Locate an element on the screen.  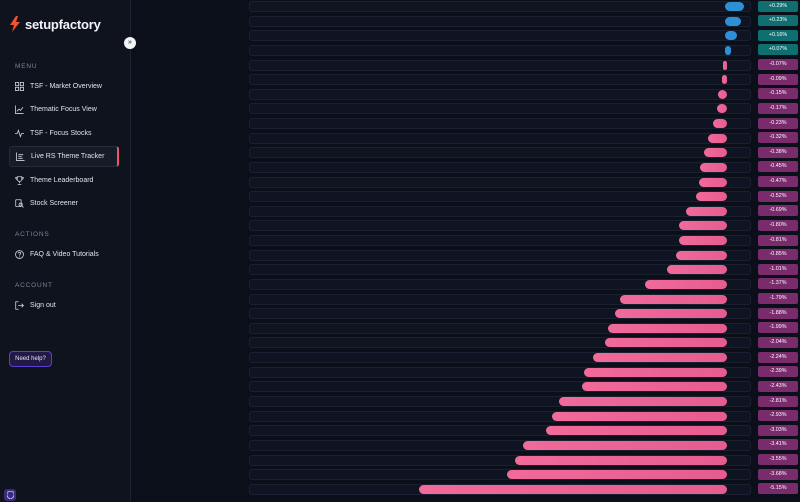
value-badge: -1.79% is located at coordinates (778, 299).